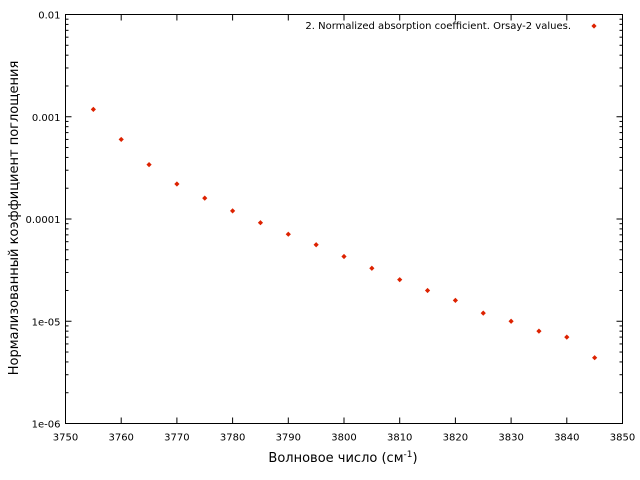 This screenshot has height=480, width=640. I want to click on x-tick-label: 3790, so click(288, 438).